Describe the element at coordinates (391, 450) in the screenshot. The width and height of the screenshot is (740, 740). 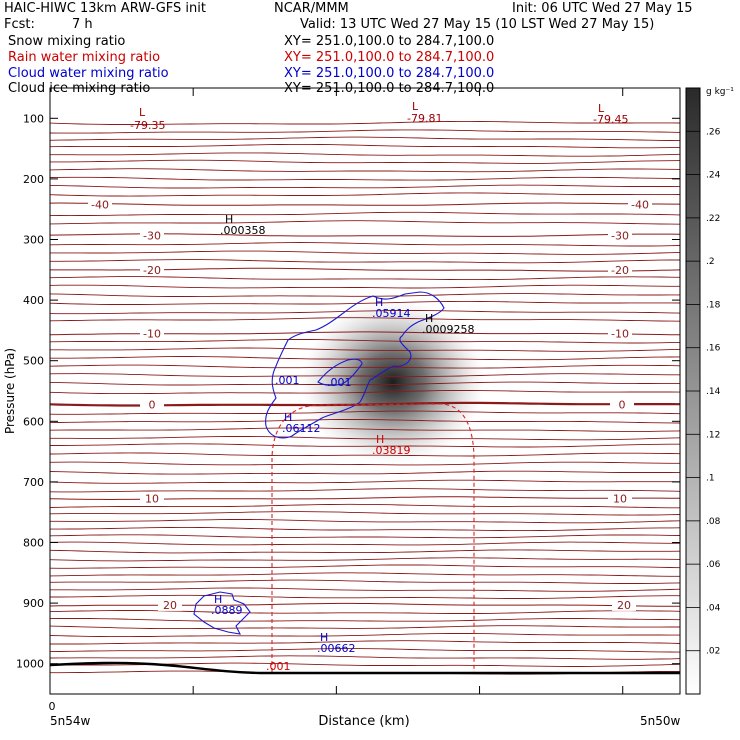
I see `extrema-value: .03819` at that location.